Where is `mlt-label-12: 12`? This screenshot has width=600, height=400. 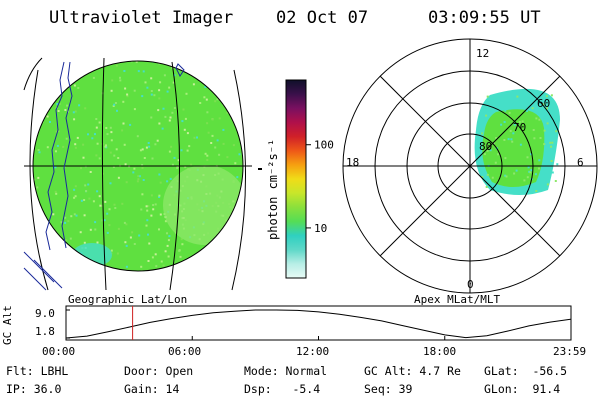 mlt-label-12: 12 is located at coordinates (483, 53).